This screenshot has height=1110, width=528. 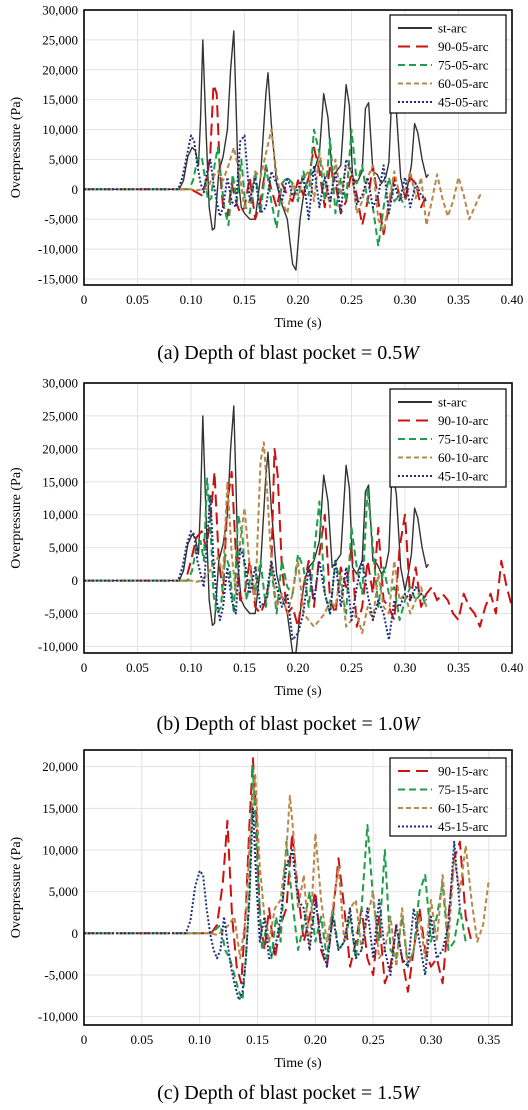 I want to click on panel-caption: (a) Depth of blast pocket = 0.5W, so click(x=289, y=353).